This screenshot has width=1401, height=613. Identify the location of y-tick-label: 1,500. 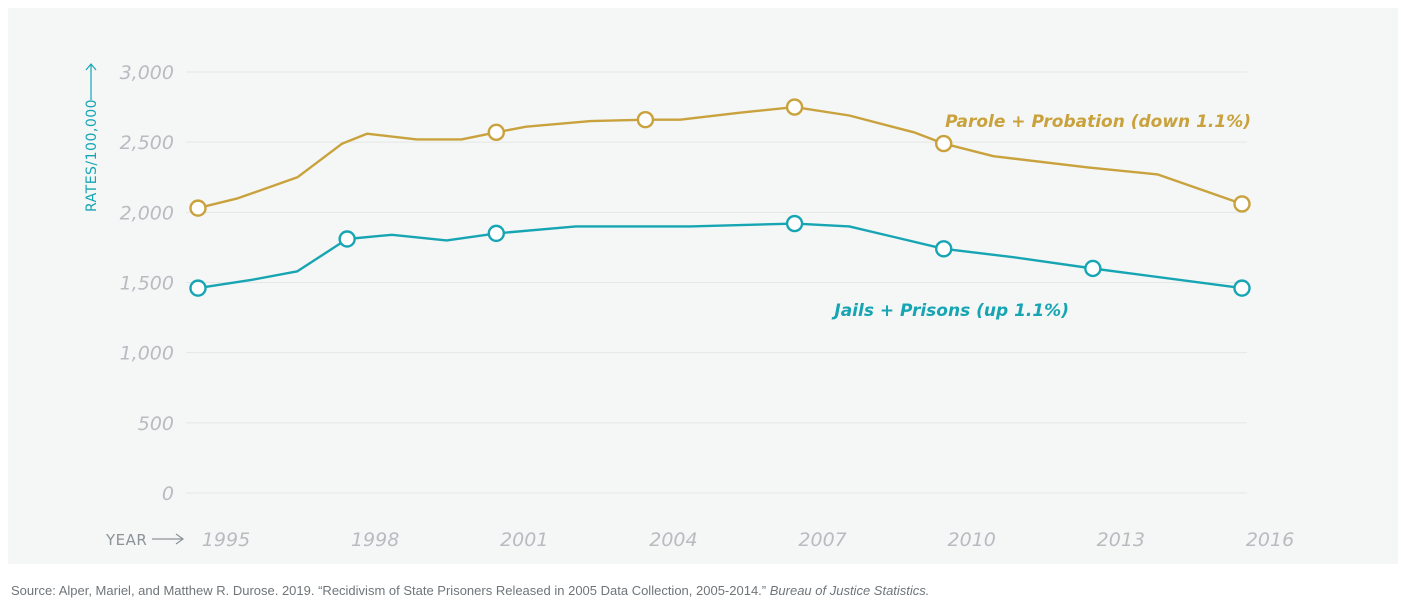
(147, 284).